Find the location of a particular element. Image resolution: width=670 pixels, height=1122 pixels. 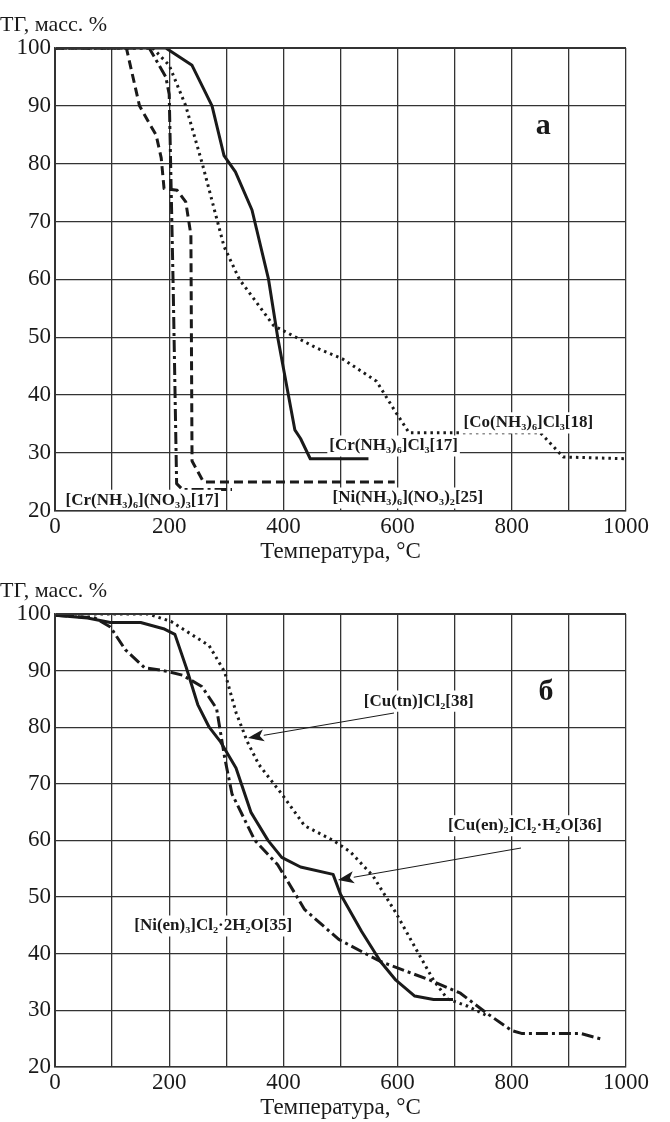

annotation: [Co(NH₃)₆]Cl₃[18] is located at coordinates (528, 422).